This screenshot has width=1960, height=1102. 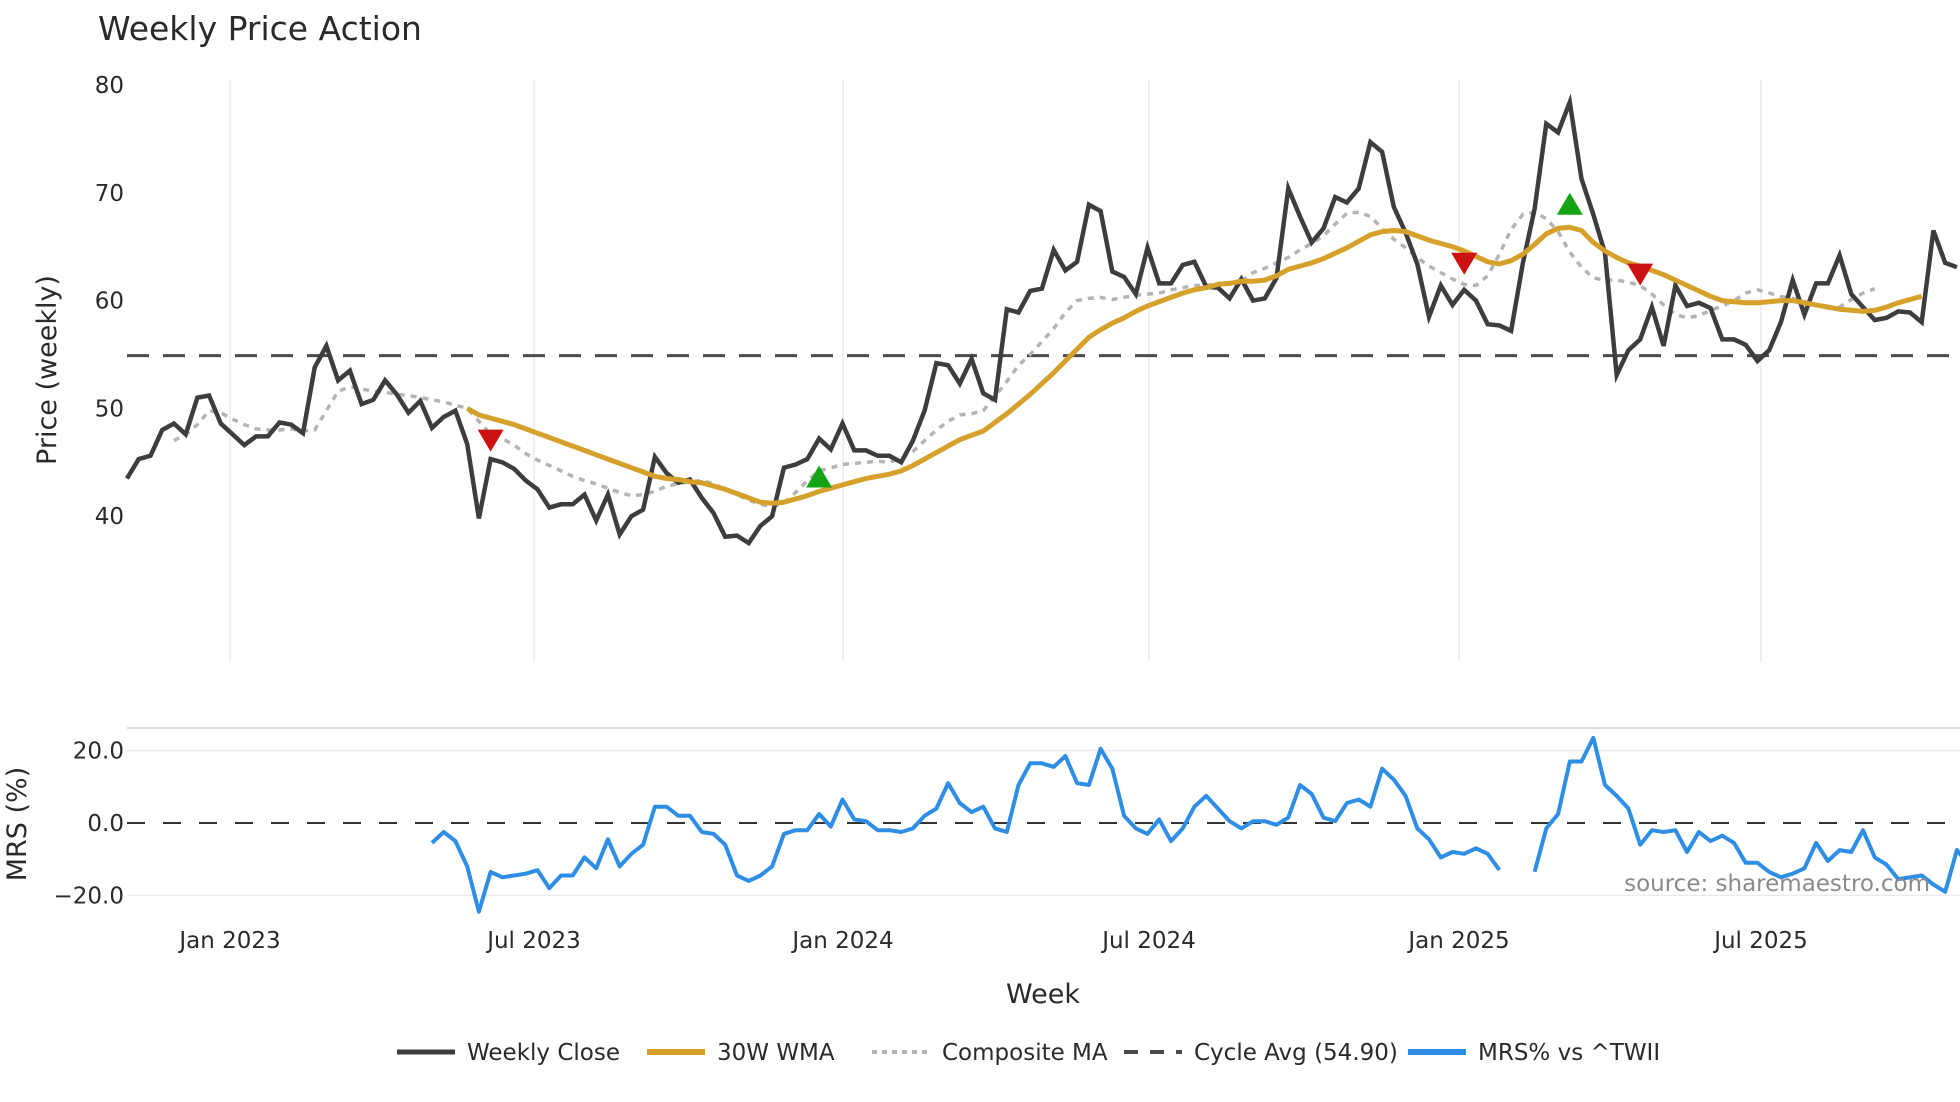 I want to click on source-note: source: sharemaestro.com, so click(x=1777, y=884).